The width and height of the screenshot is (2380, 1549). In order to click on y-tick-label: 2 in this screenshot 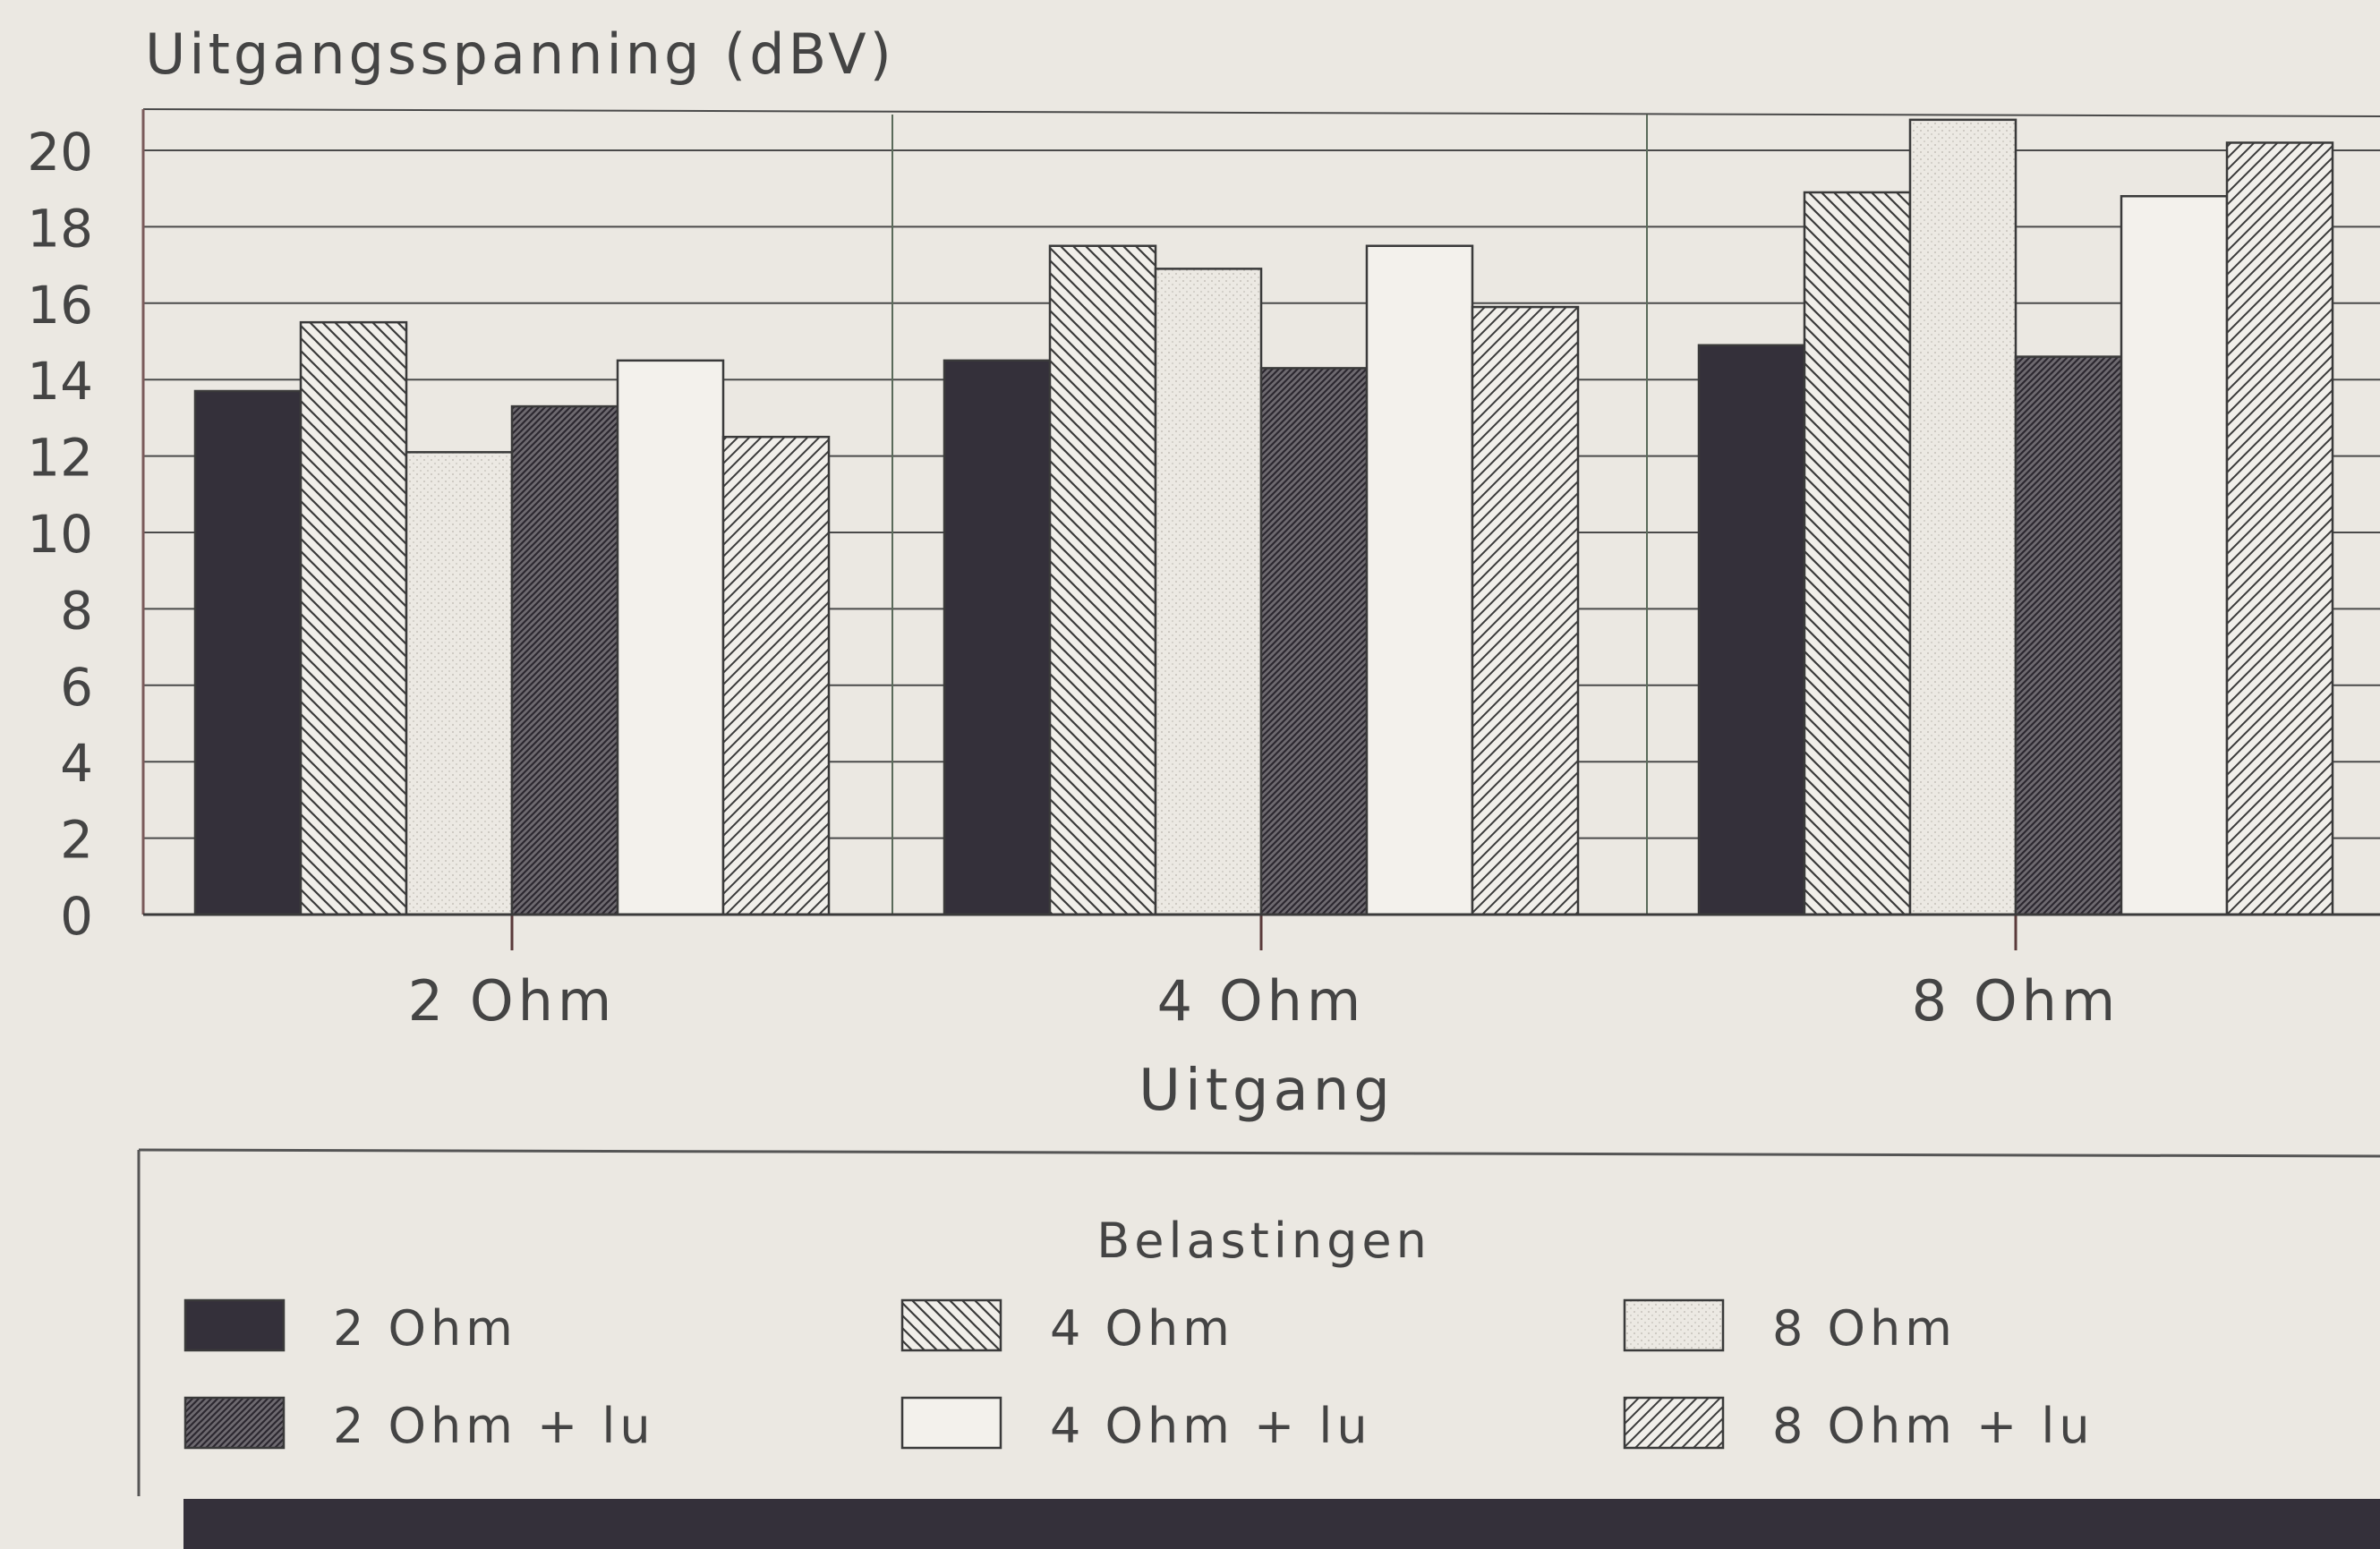, I will do `click(76, 840)`.